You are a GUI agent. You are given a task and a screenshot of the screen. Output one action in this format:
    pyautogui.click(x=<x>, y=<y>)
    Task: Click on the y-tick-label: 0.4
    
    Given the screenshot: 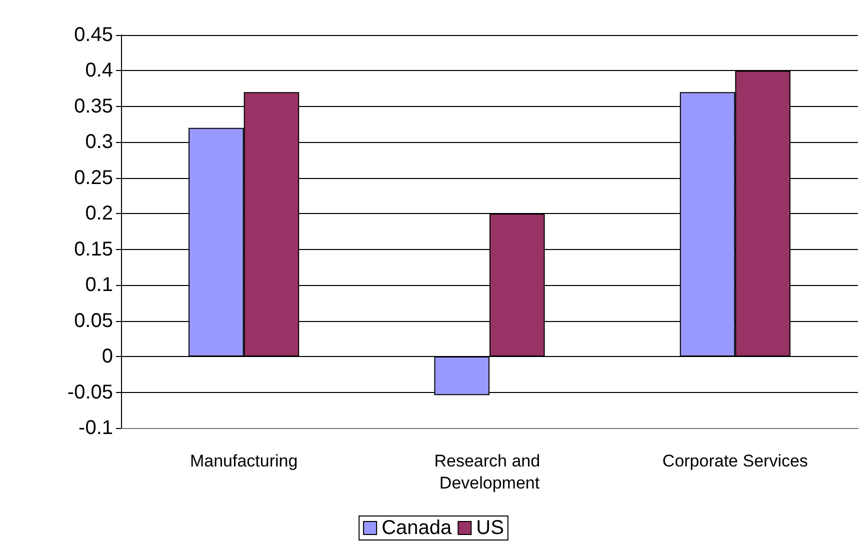 What is the action you would take?
    pyautogui.click(x=99, y=71)
    